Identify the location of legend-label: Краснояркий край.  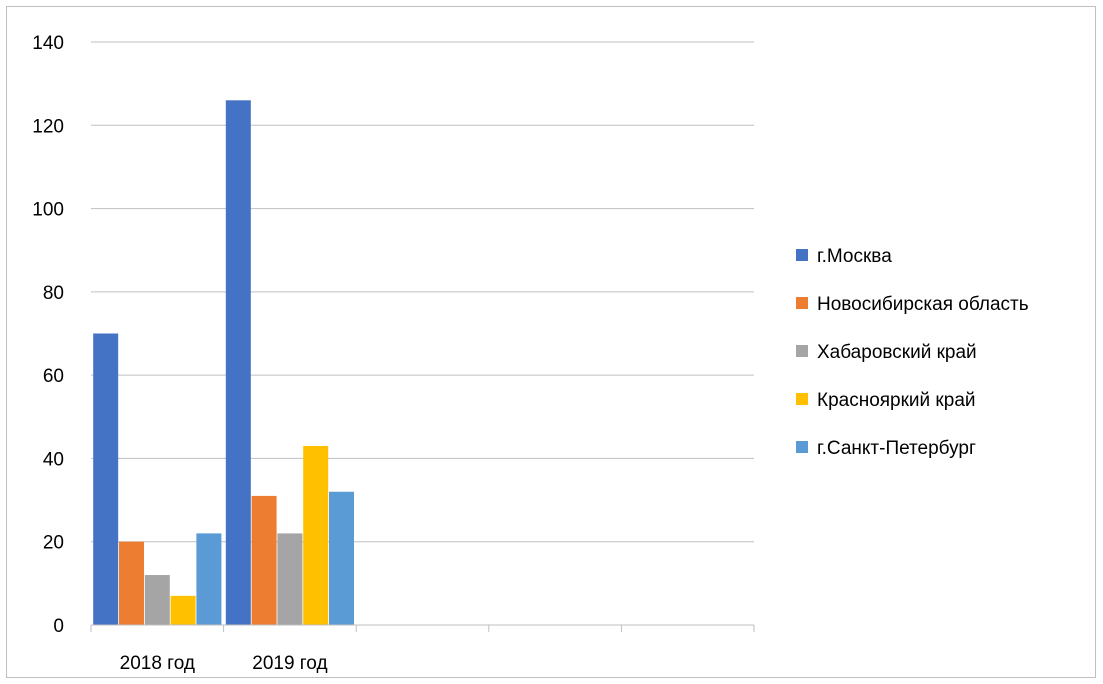
(896, 400).